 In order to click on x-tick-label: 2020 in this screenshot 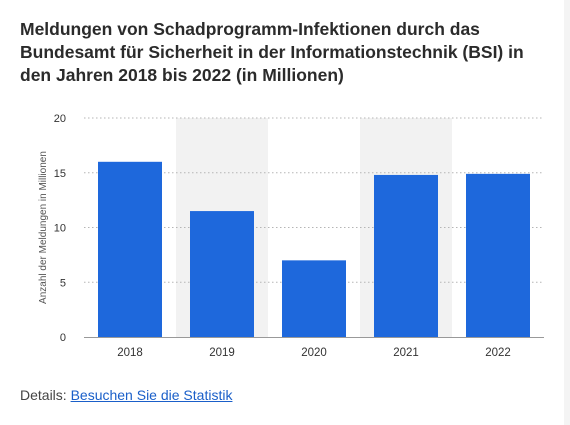, I will do `click(314, 353)`.